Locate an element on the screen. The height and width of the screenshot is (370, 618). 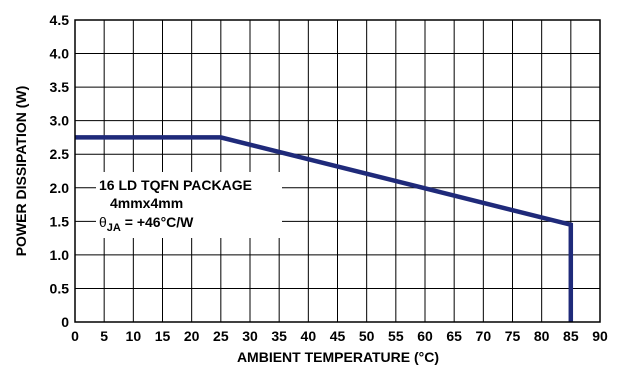
y-tick-label: 1.5 is located at coordinates (60, 221).